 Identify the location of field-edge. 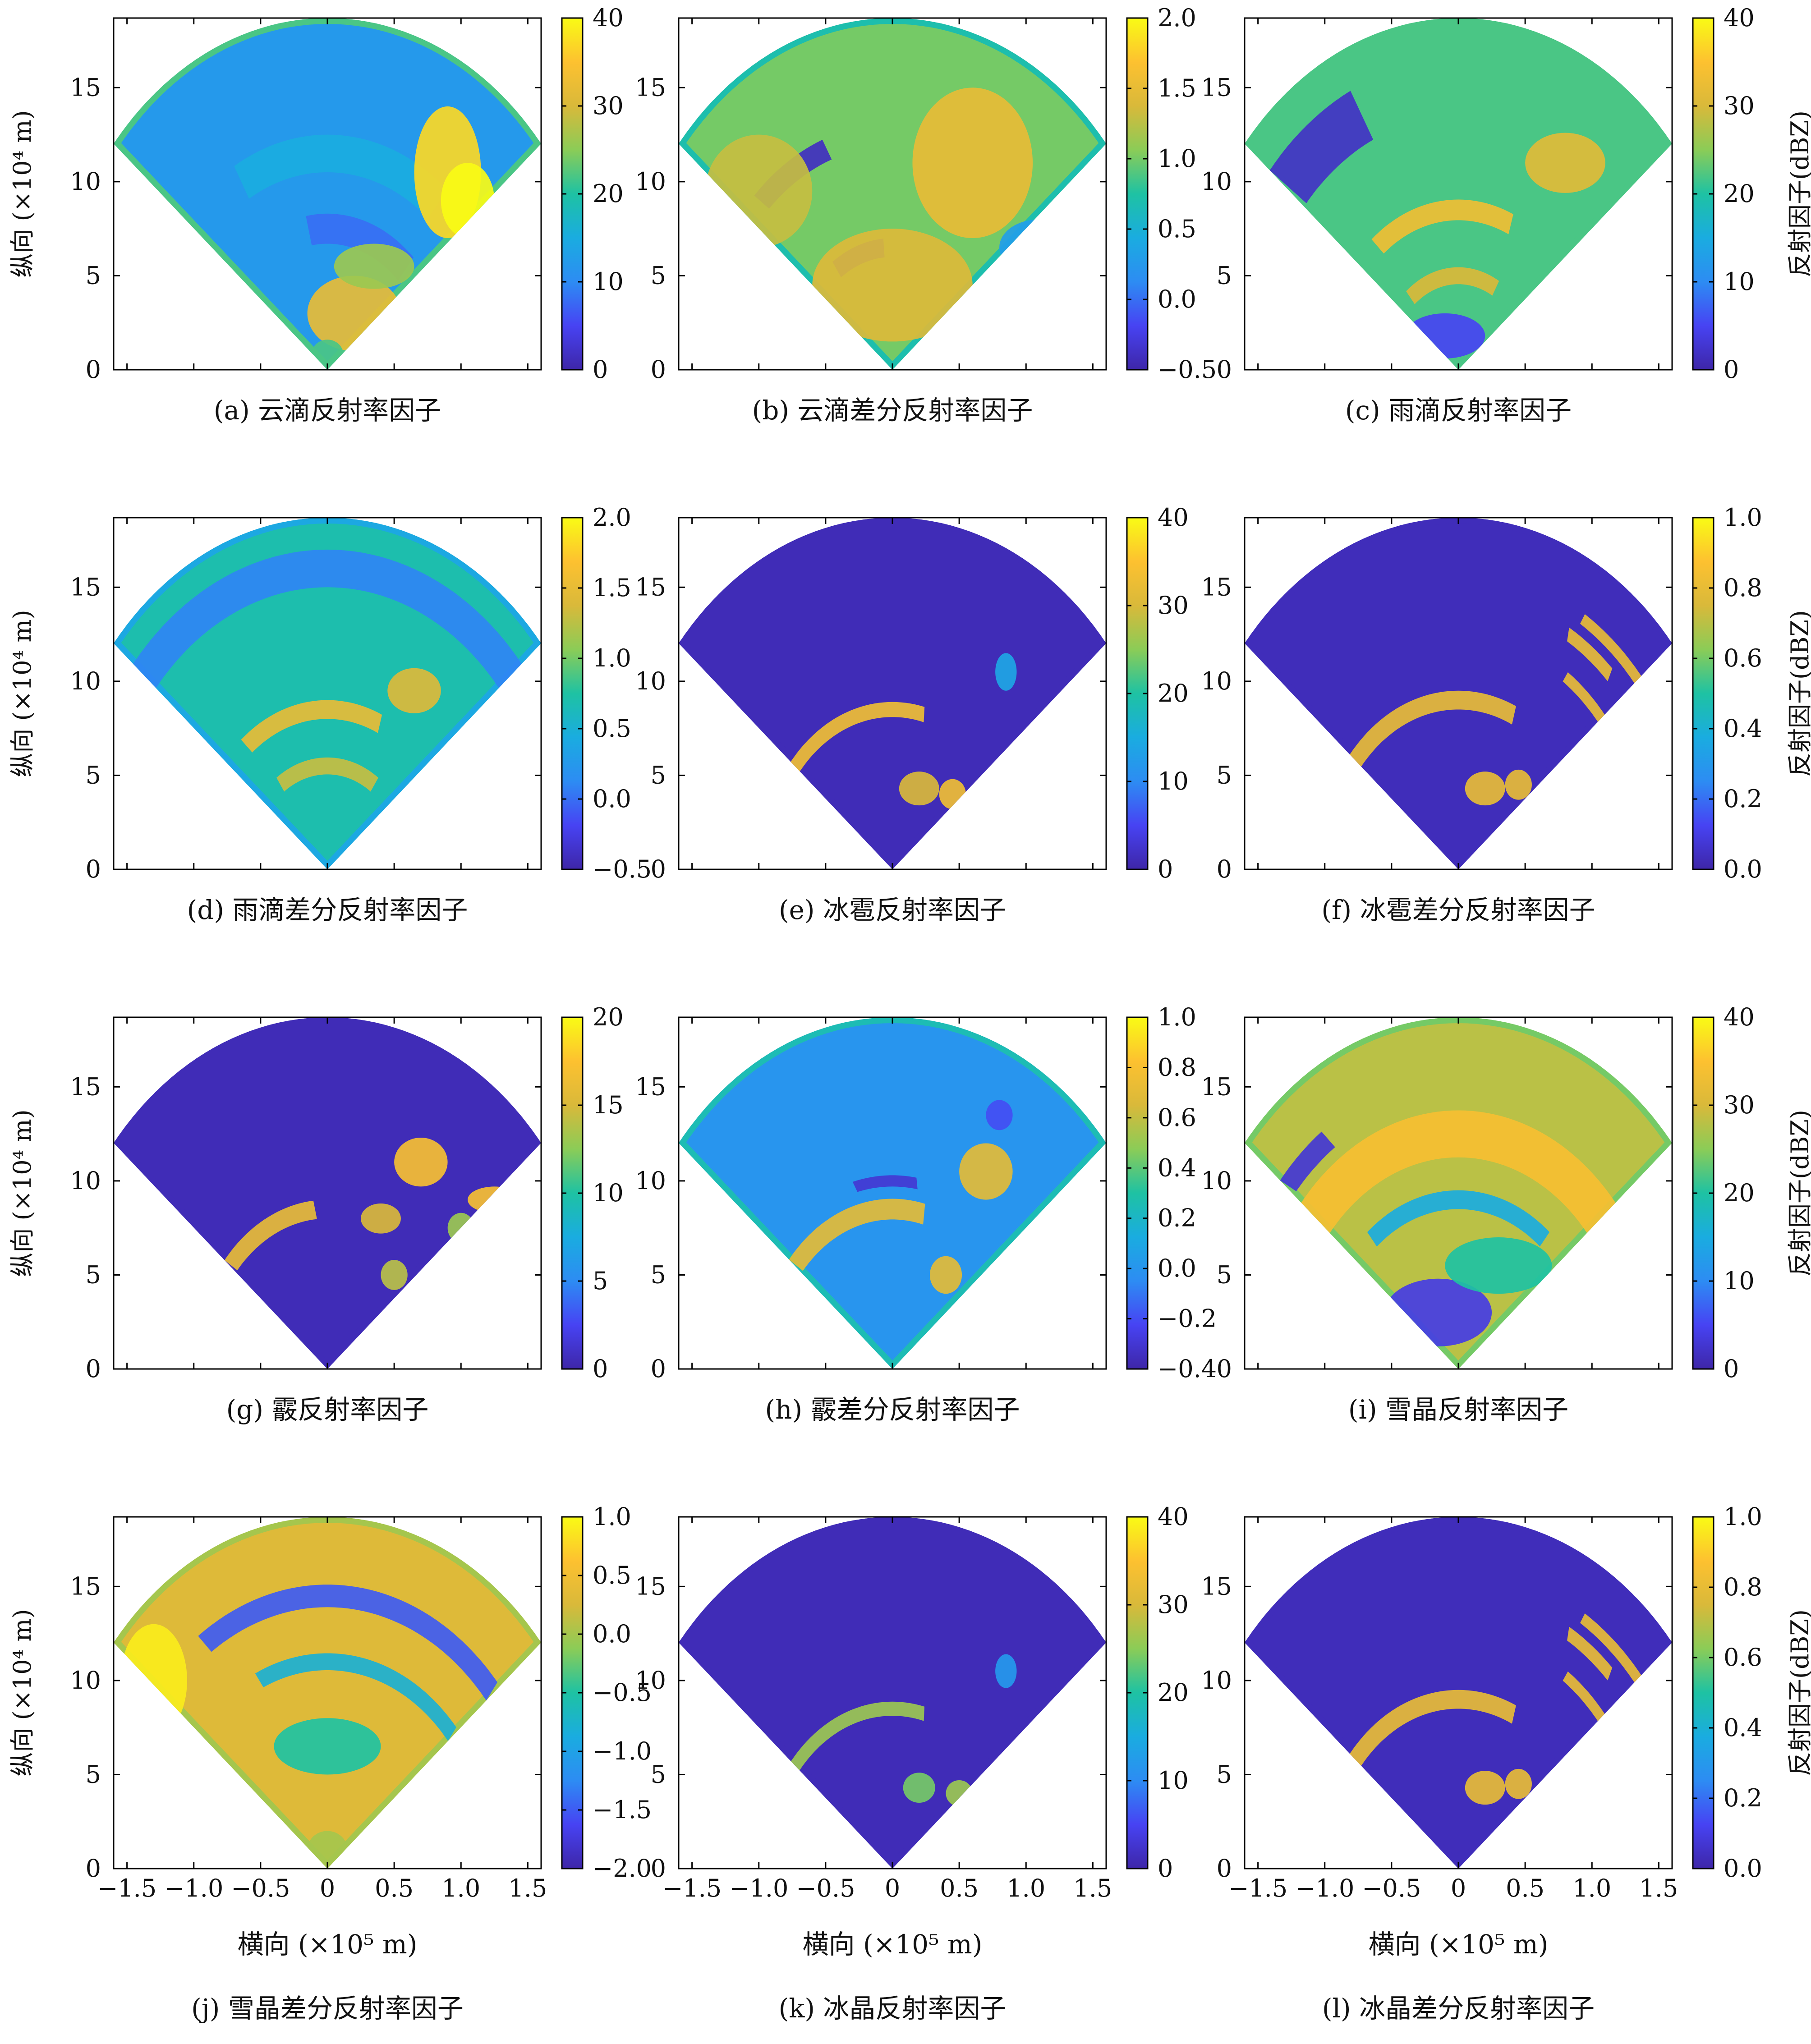
(1458, 194).